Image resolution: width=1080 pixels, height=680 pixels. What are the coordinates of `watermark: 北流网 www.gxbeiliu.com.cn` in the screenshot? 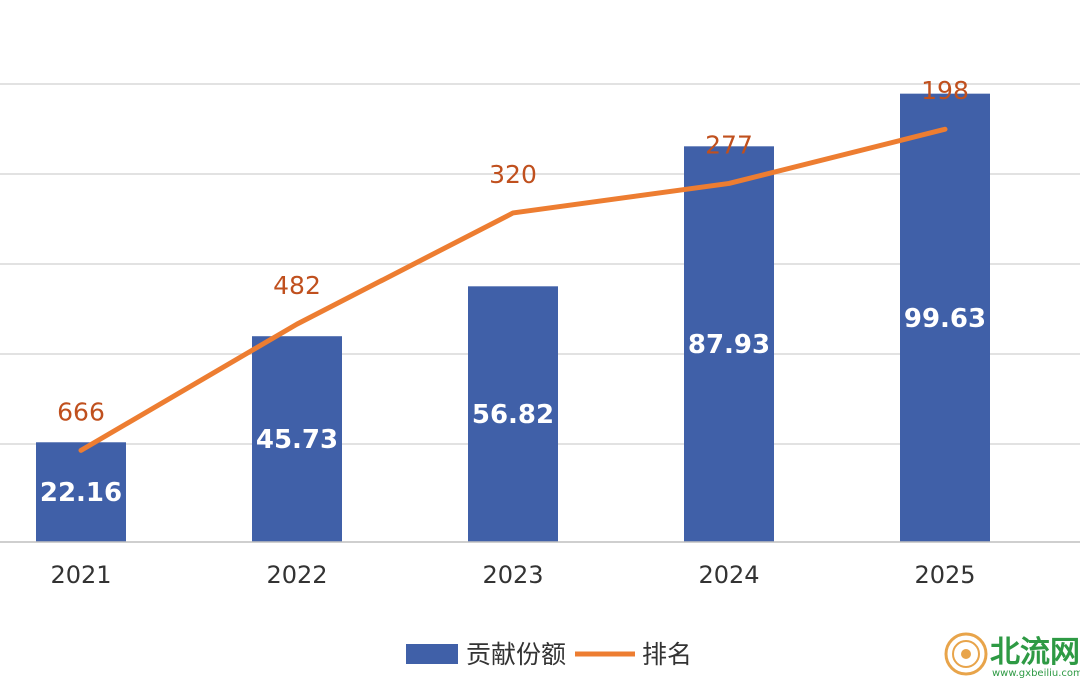 It's located at (1012, 655).